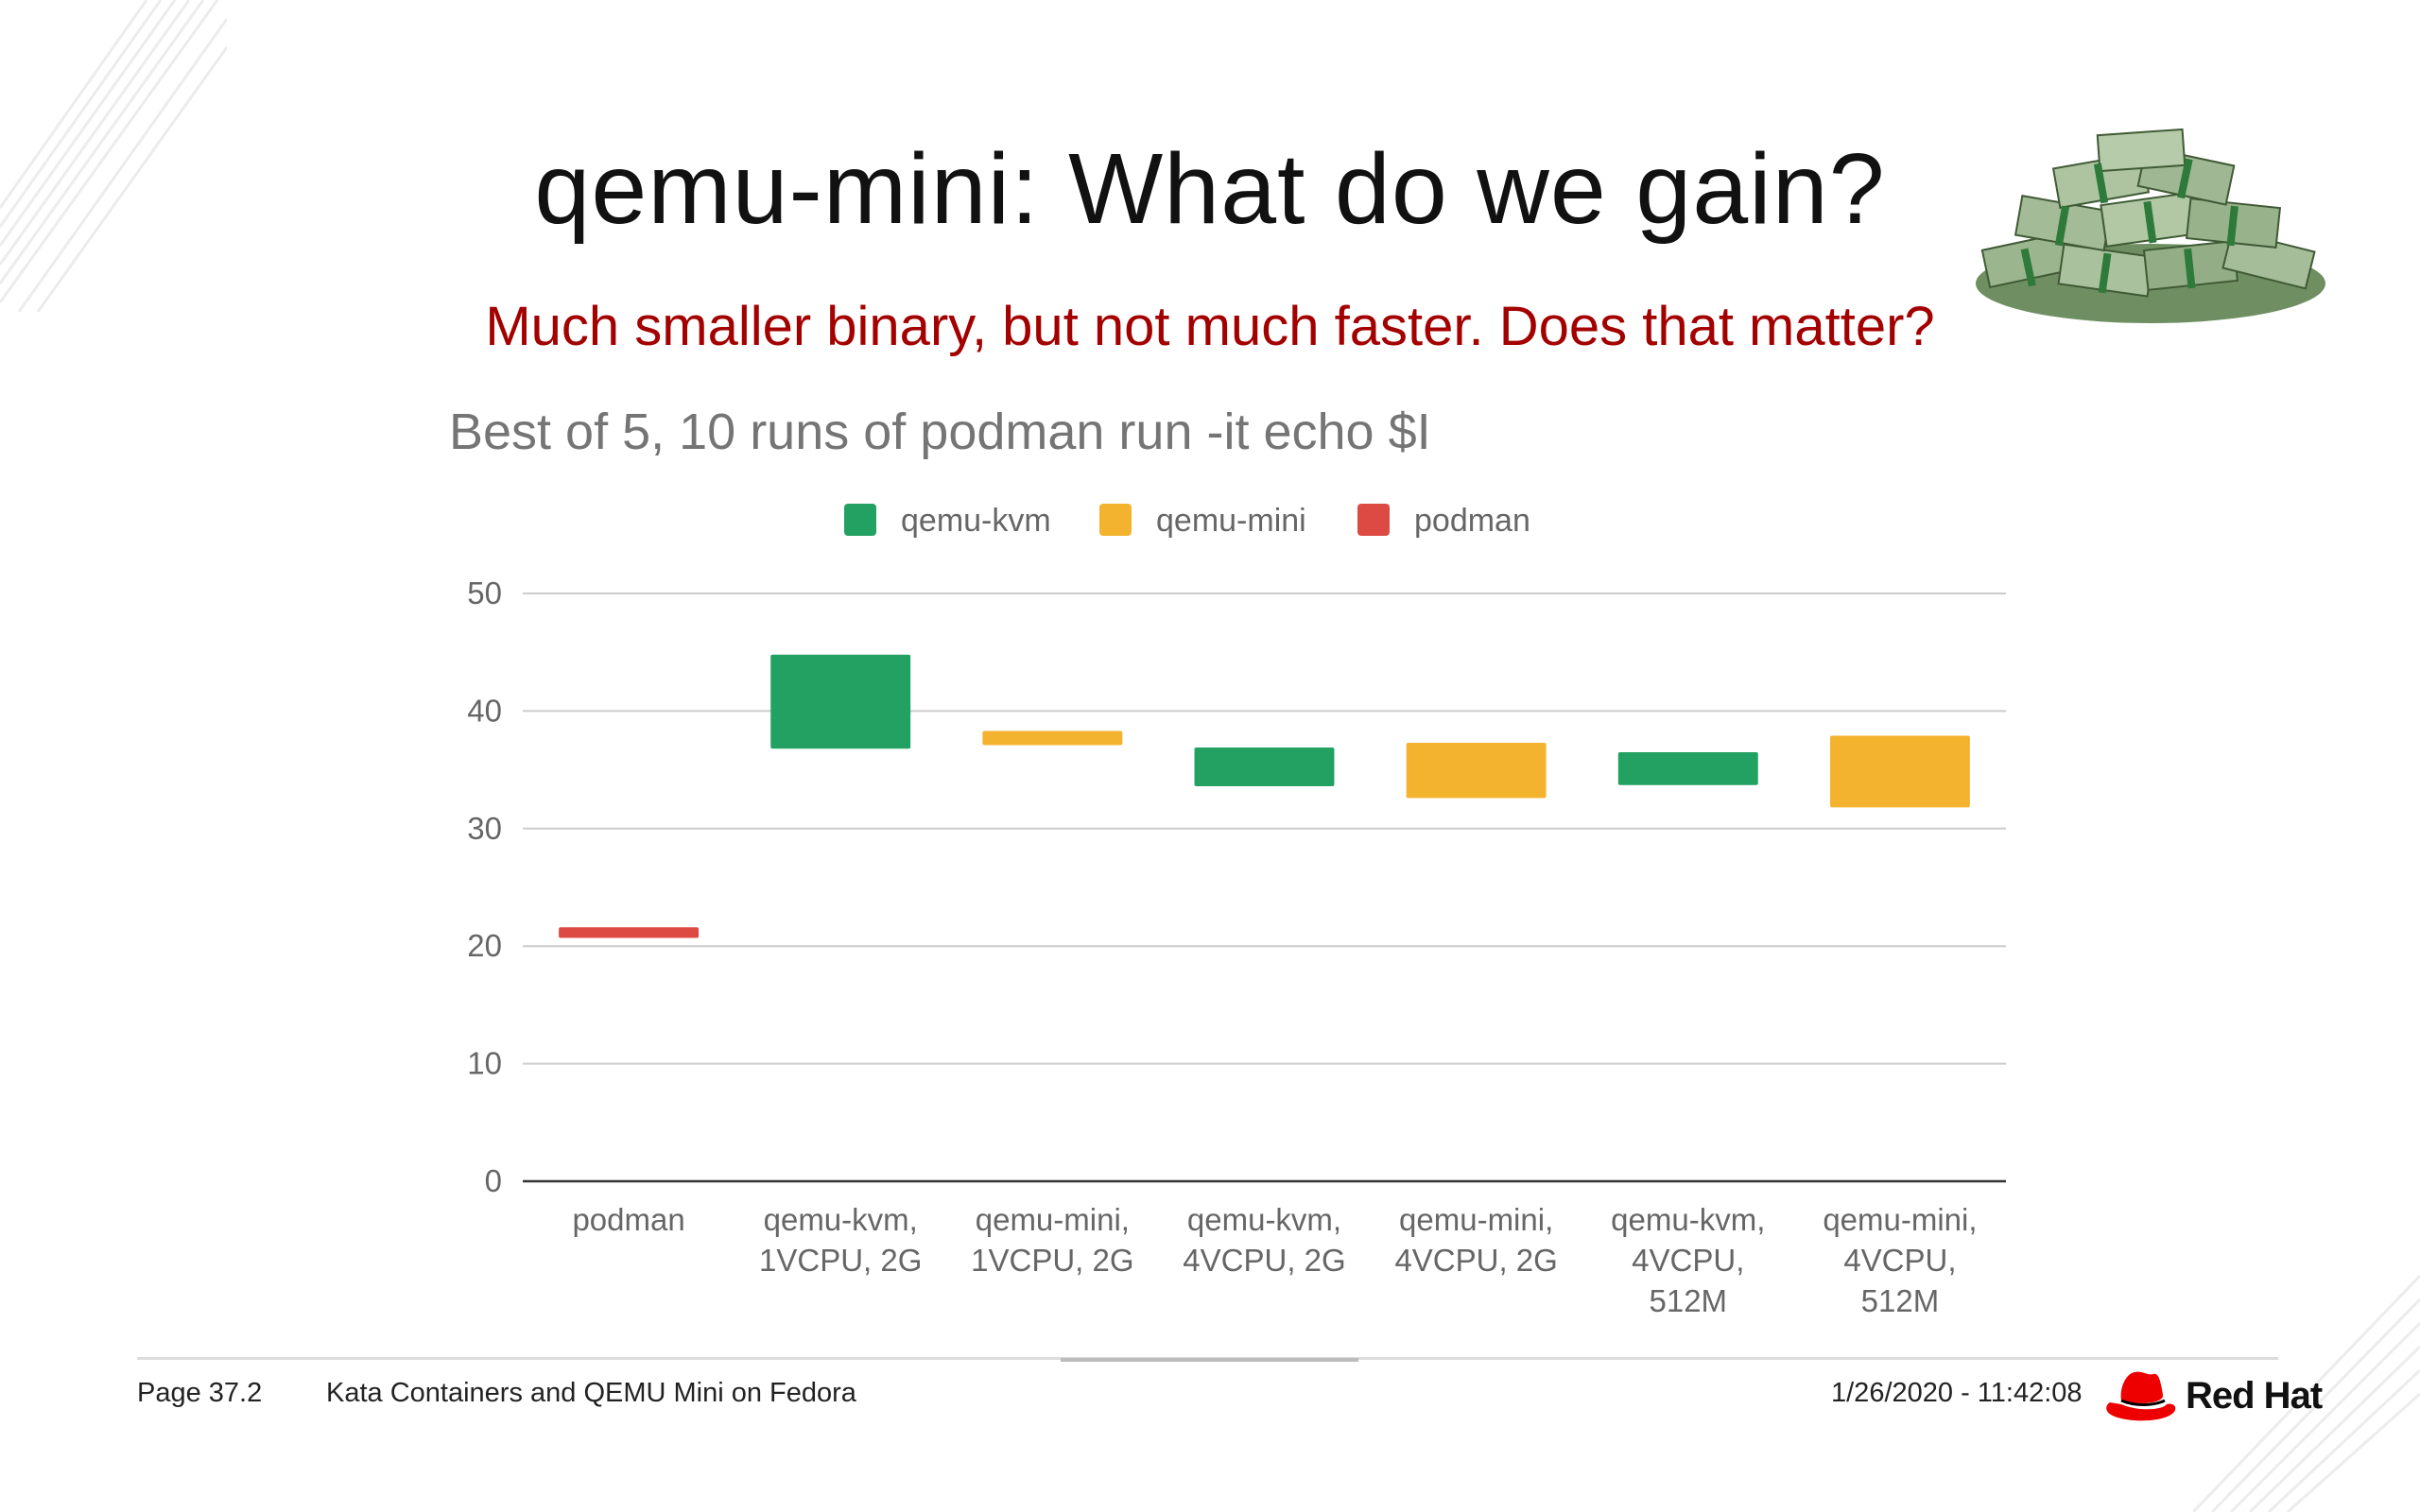 The height and width of the screenshot is (1512, 2420). I want to click on legend-label-podman: podman, so click(1472, 521).